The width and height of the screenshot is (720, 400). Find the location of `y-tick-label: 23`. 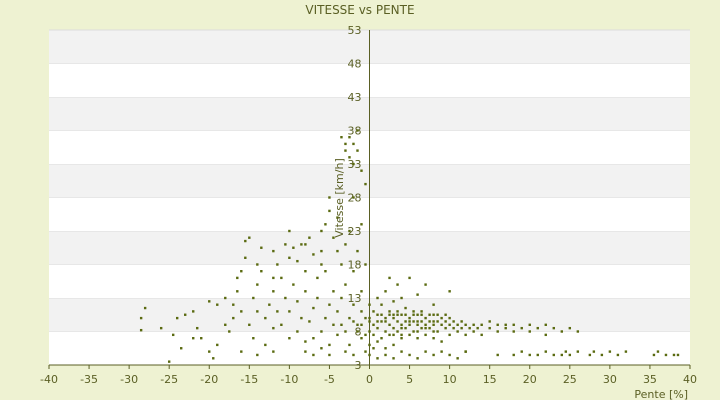

y-tick-label: 23 is located at coordinates (355, 231).